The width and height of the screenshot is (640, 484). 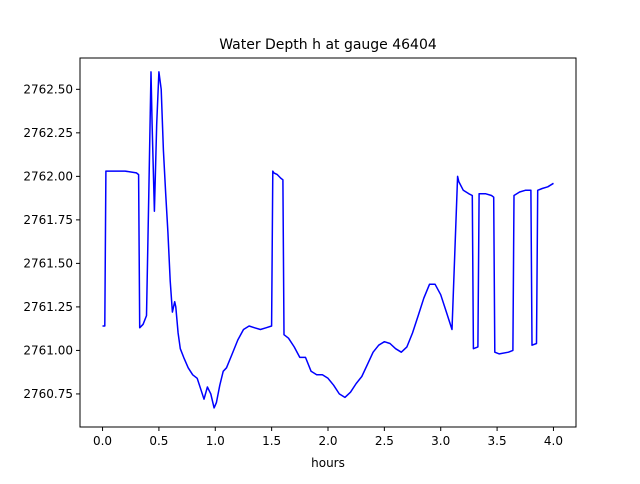 What do you see at coordinates (48, 350) in the screenshot?
I see `y-tick-label: 2761.00` at bounding box center [48, 350].